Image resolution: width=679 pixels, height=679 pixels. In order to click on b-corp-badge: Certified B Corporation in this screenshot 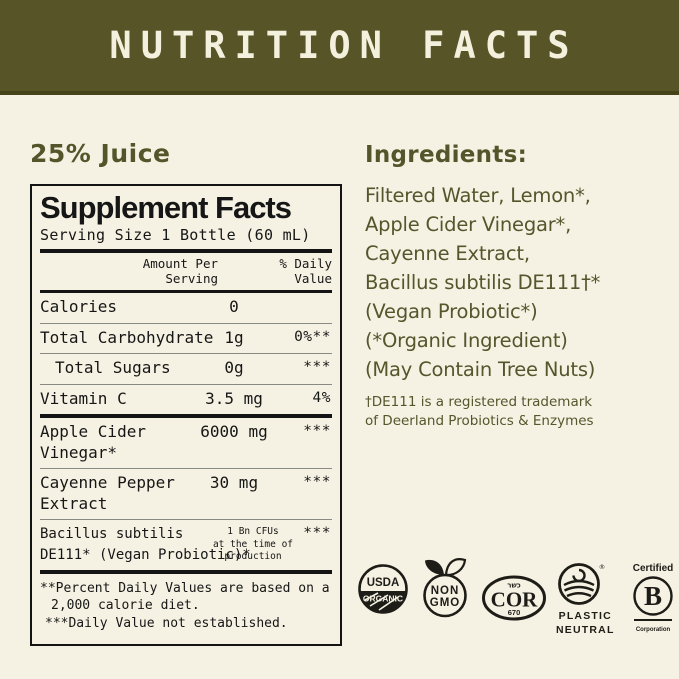, I will do `click(651, 597)`.